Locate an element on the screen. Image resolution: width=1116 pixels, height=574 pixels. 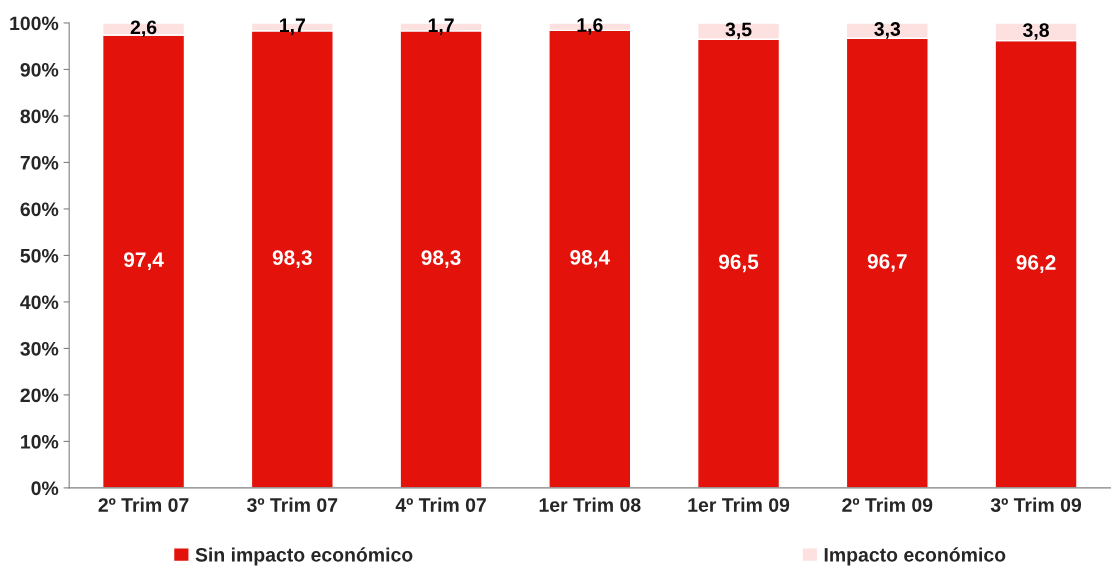
x-tick-label: 2º Trim 07 is located at coordinates (143, 504).